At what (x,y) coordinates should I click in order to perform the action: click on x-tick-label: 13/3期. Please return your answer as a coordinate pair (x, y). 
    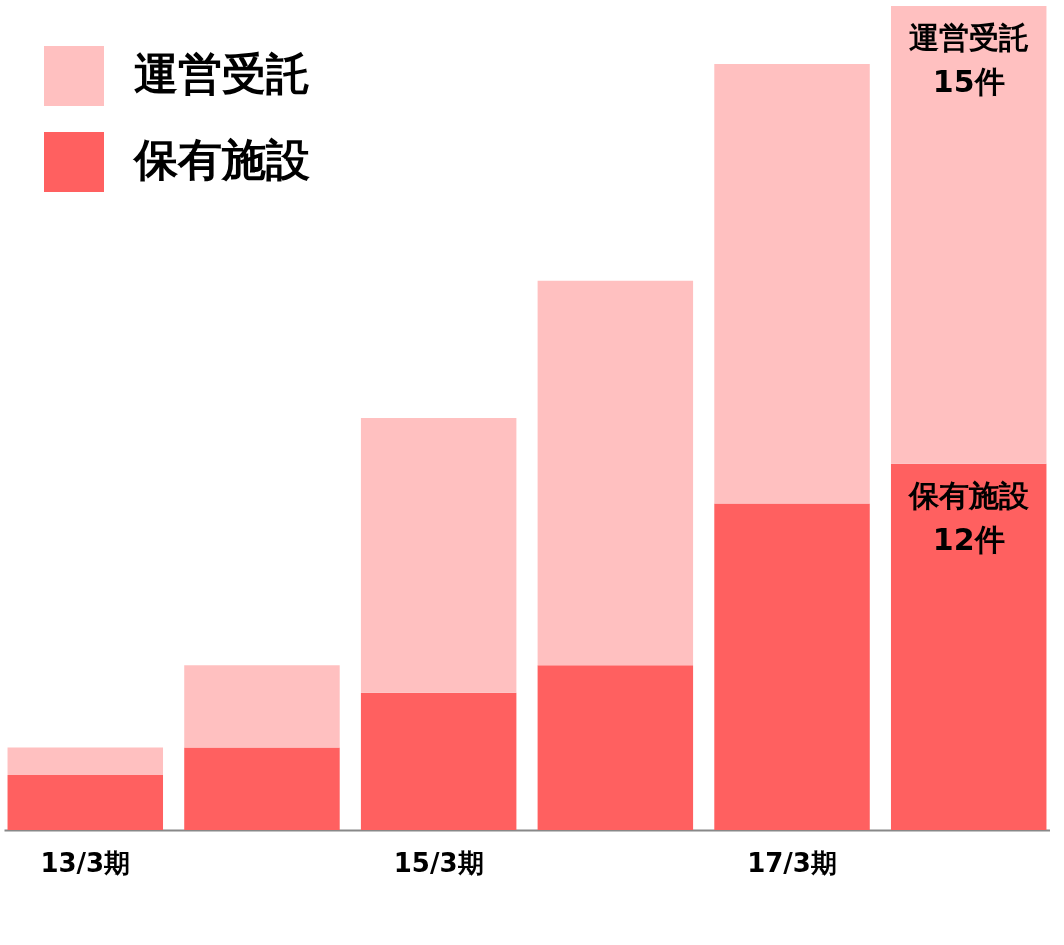
    Looking at the image, I should click on (85, 862).